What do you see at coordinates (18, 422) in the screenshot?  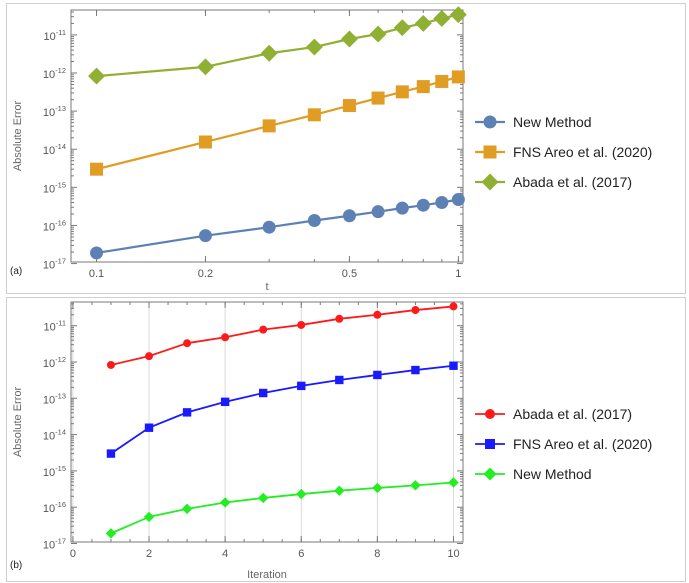 I see `y-axis-label-b: Absolute Error` at bounding box center [18, 422].